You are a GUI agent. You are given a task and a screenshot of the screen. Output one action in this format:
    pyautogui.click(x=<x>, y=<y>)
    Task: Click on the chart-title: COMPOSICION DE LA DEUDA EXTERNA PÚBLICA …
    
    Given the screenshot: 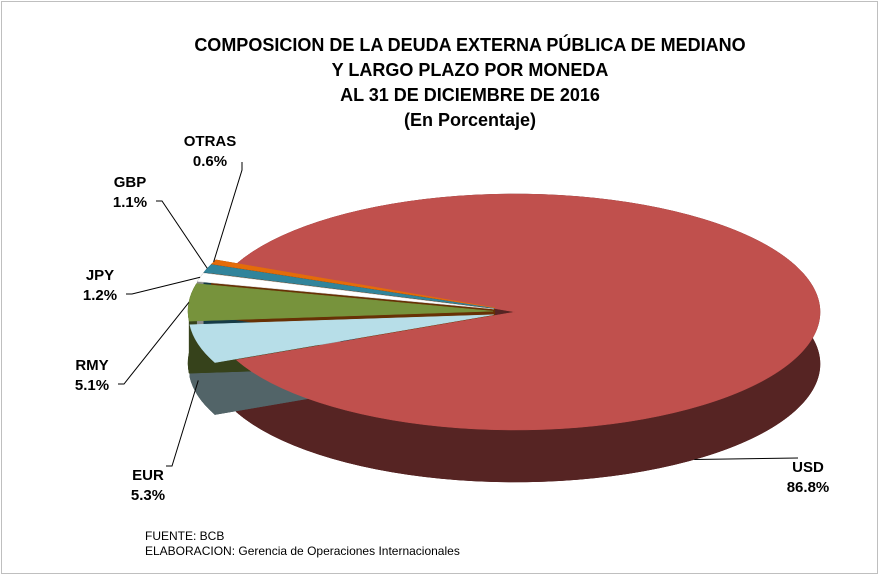 What is the action you would take?
    pyautogui.click(x=469, y=44)
    